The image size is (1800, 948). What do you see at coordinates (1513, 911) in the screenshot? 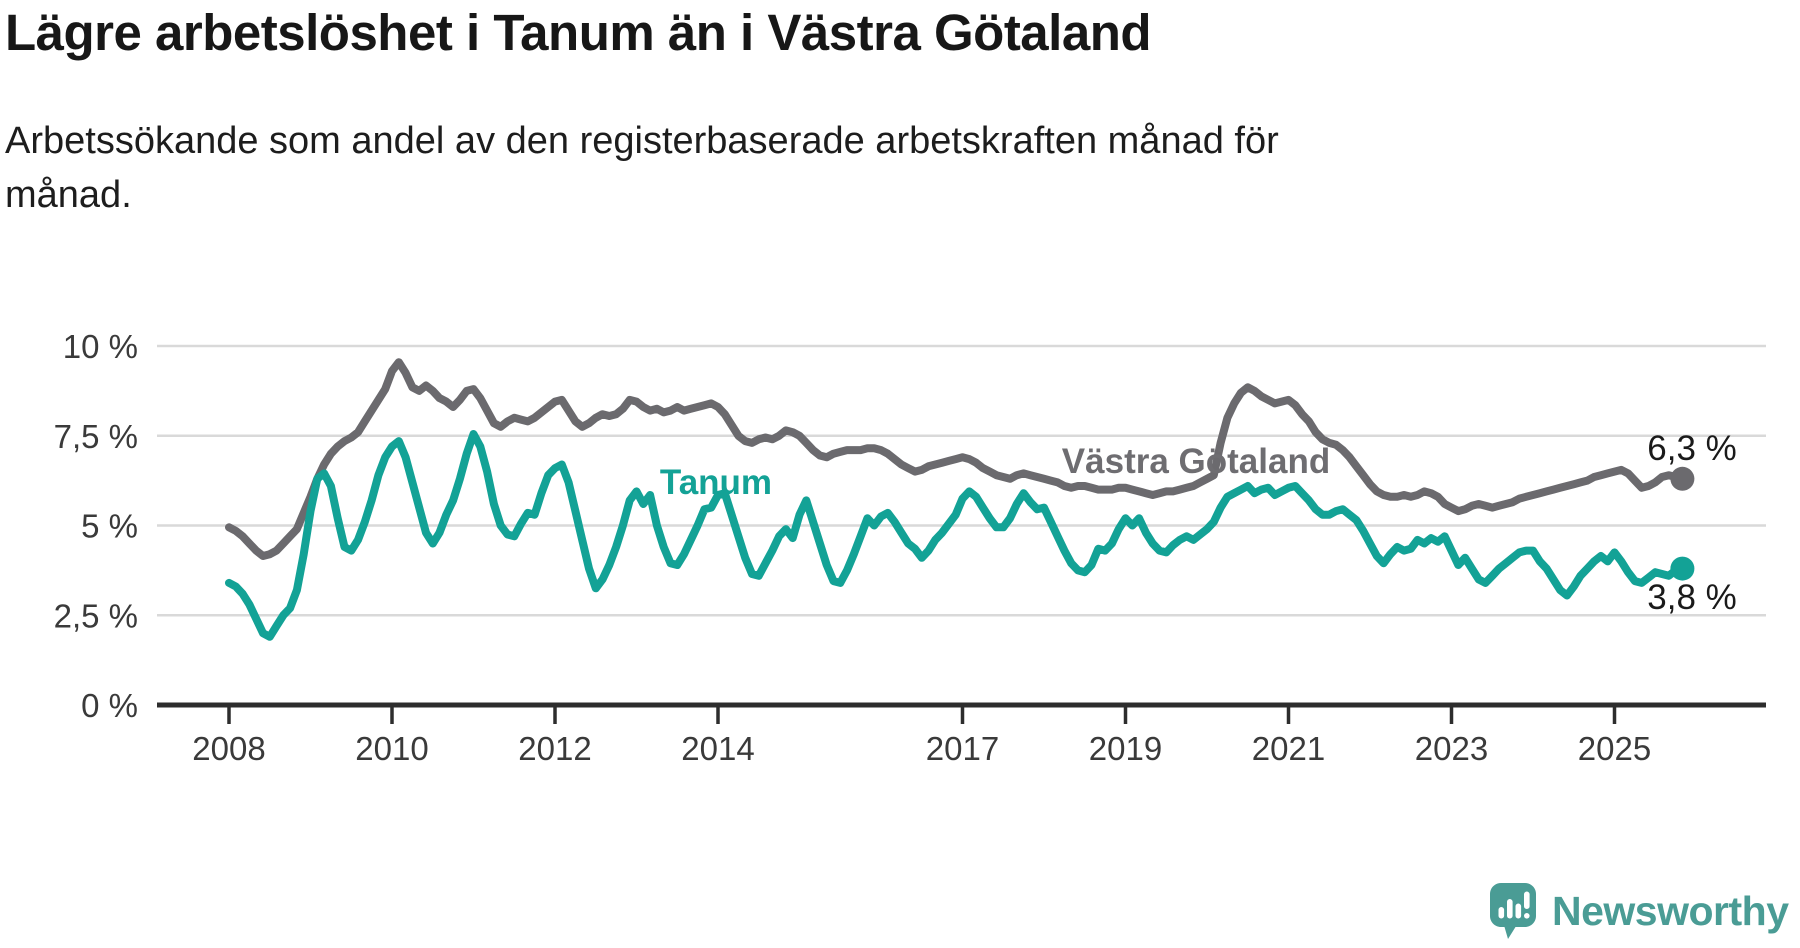
I see `newsworthy-icon` at bounding box center [1513, 911].